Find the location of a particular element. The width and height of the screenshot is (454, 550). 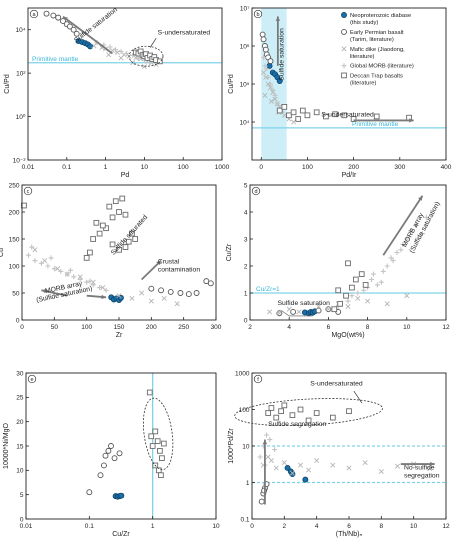

x-tick-label: 0.1 is located at coordinates (89, 526).